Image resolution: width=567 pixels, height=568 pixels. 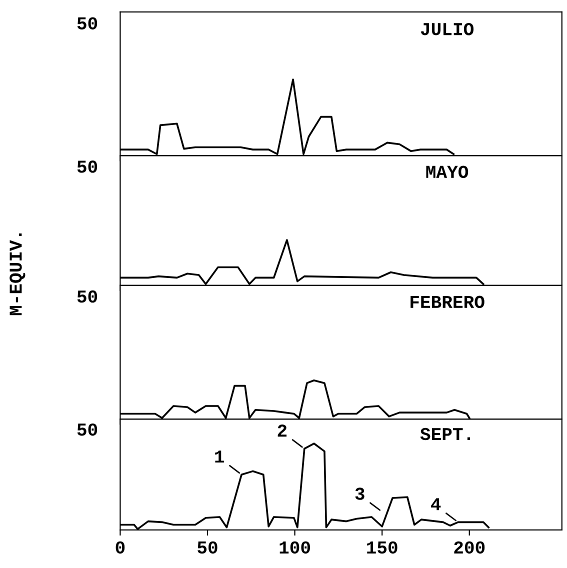 I want to click on y-axis-title: M-EQUIV., so click(x=18, y=274).